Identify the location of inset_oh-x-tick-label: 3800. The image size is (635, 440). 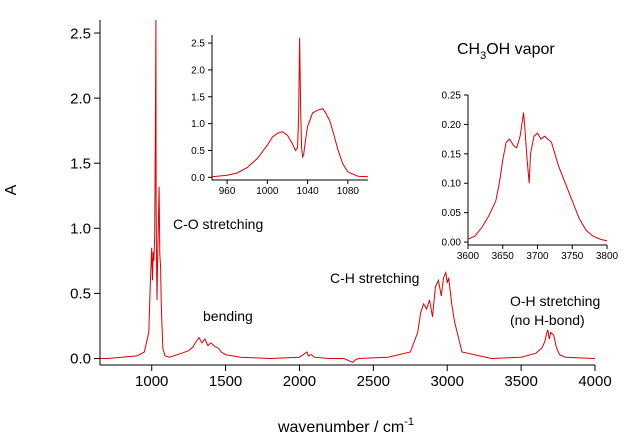
(607, 256).